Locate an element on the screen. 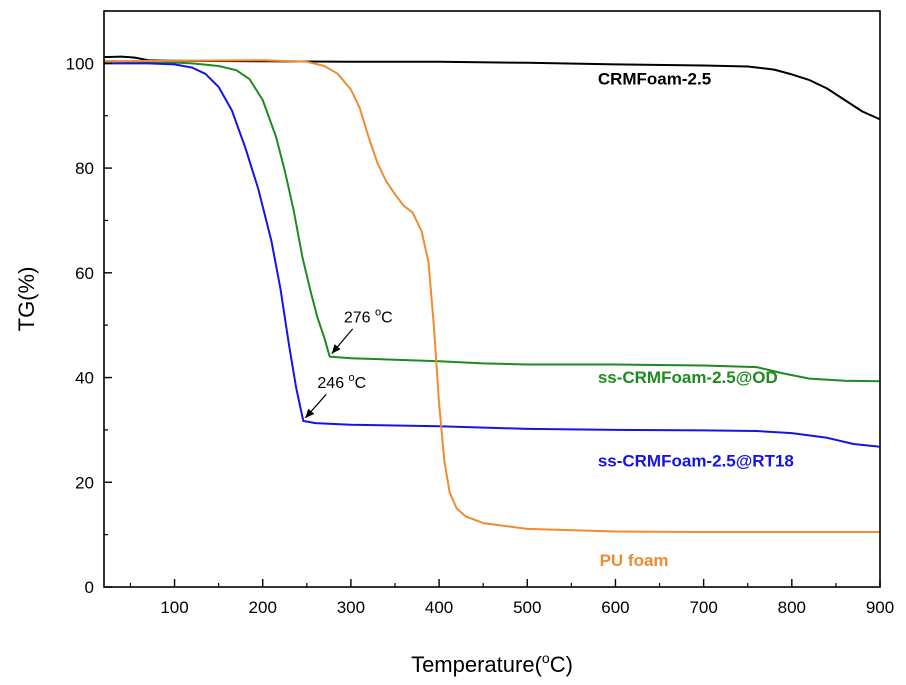  x-tick-label: 100 is located at coordinates (174, 607).